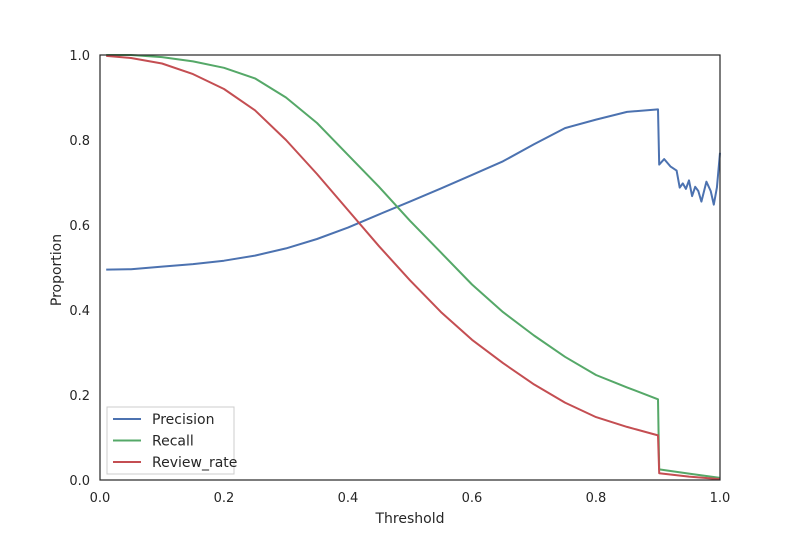 This screenshot has width=800, height=550. What do you see at coordinates (100, 498) in the screenshot?
I see `x-tick-label: 0.0` at bounding box center [100, 498].